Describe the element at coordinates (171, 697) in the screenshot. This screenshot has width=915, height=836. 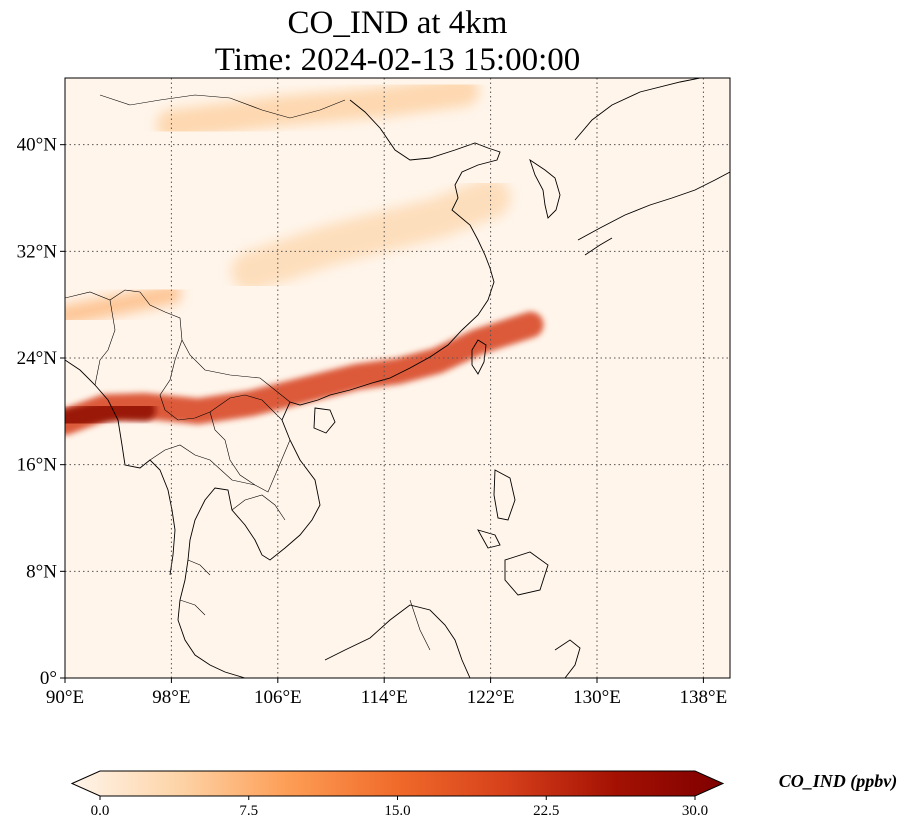
I see `x-tick-label: 98°E` at that location.